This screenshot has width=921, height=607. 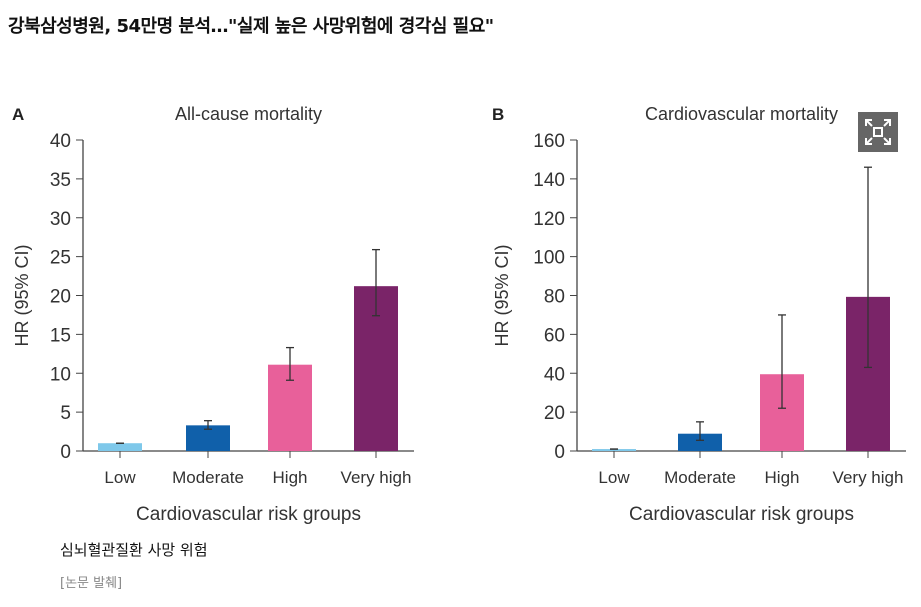 What do you see at coordinates (498, 114) in the screenshot?
I see `panel-label: B` at bounding box center [498, 114].